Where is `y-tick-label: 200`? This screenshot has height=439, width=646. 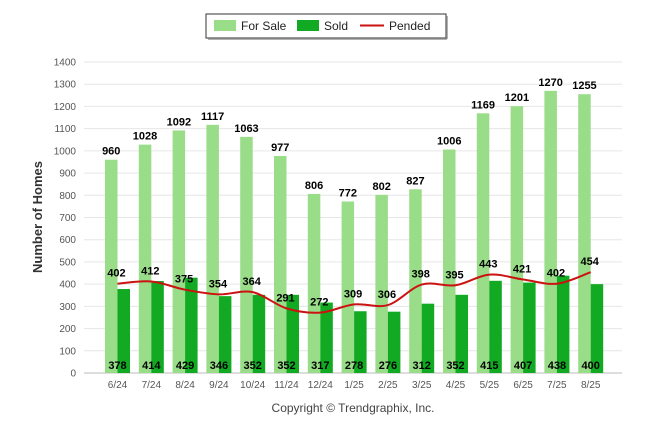 y-tick-label: 200 is located at coordinates (67, 329).